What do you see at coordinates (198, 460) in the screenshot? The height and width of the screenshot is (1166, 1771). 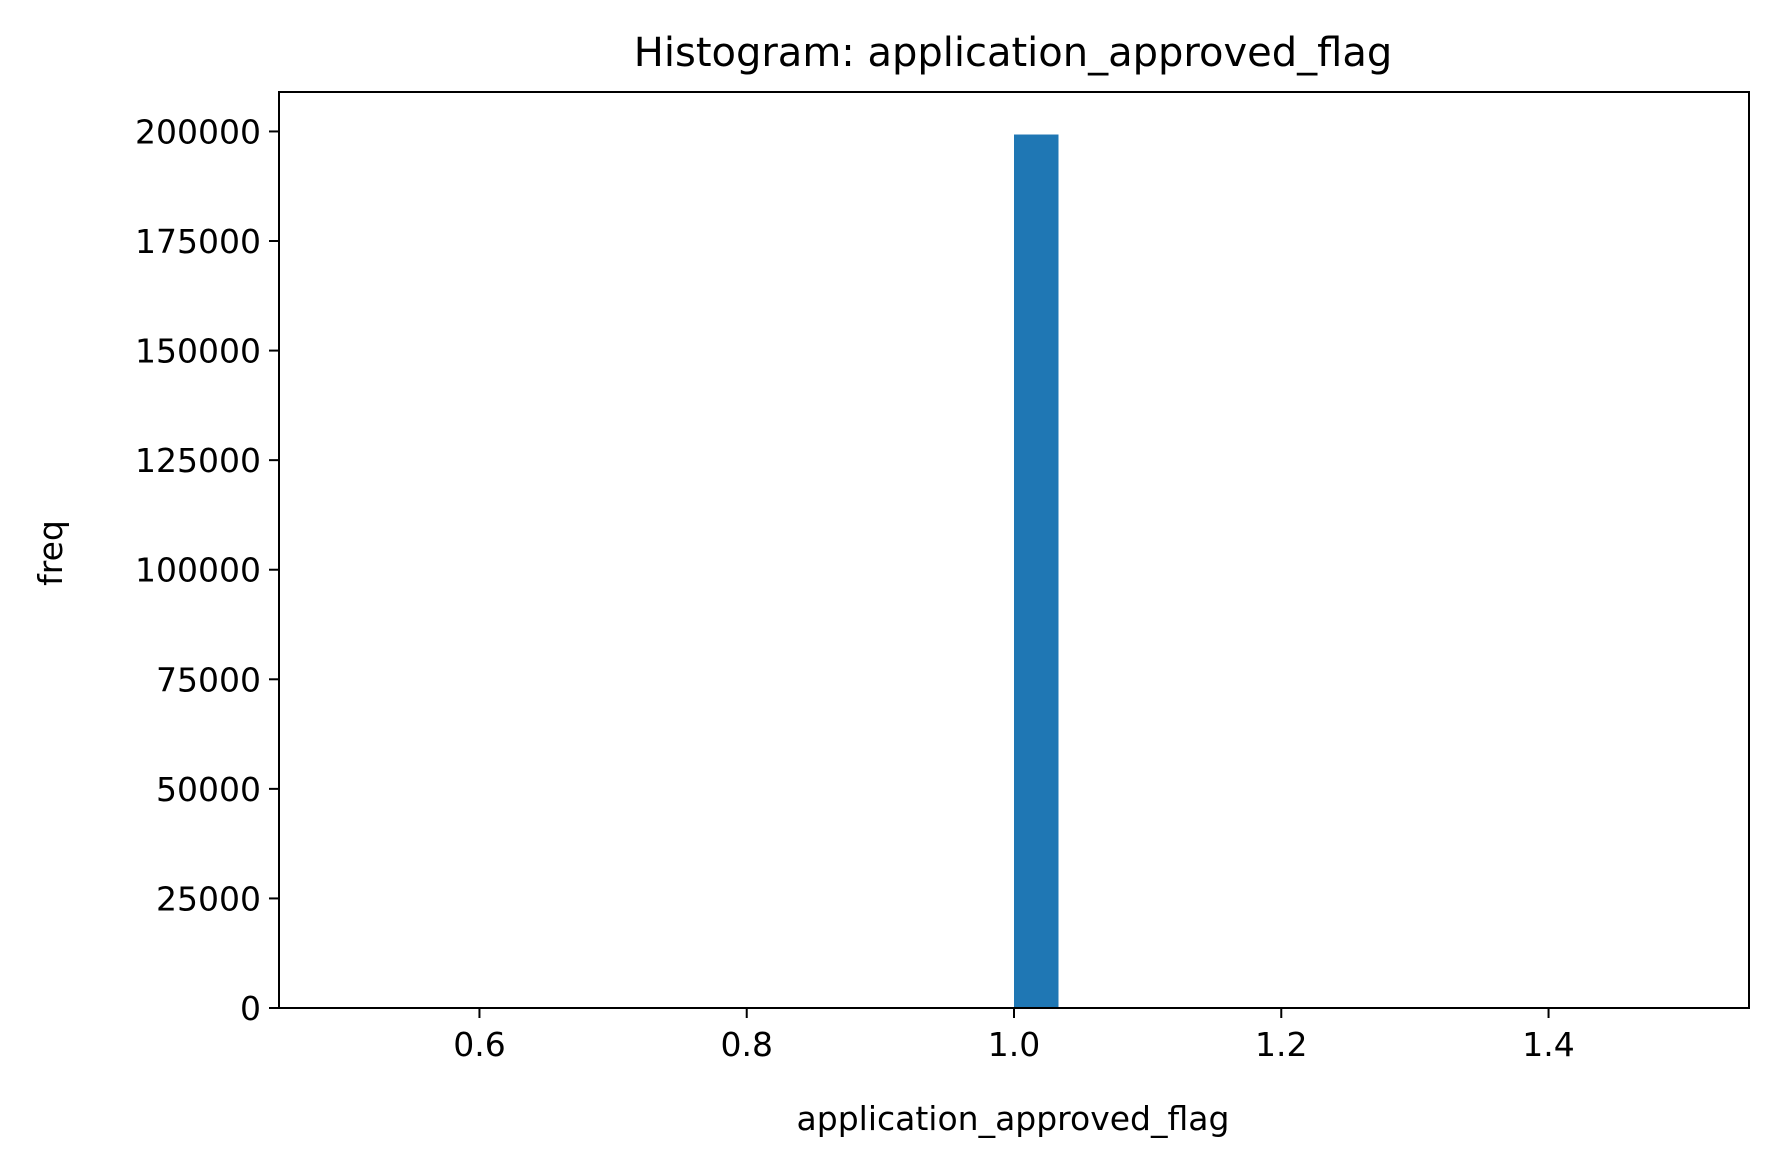 I see `y-tick-label-5: 125000` at bounding box center [198, 460].